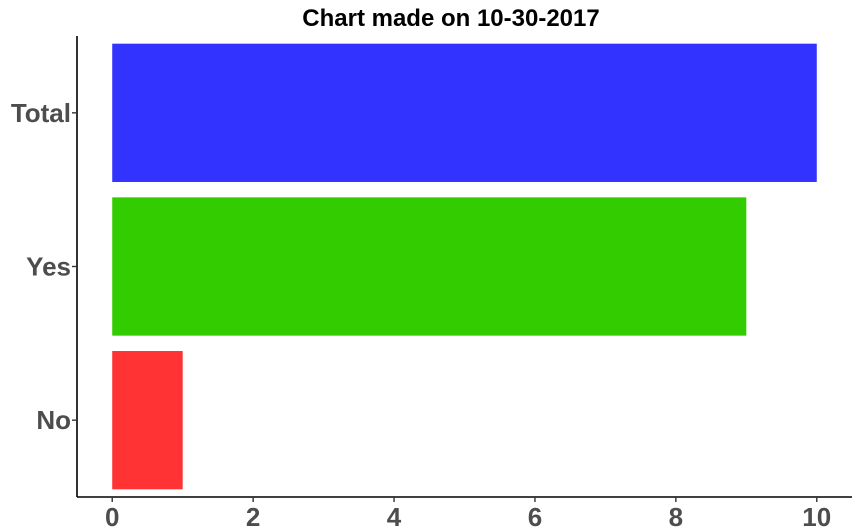 Image resolution: width=861 pixels, height=531 pixels. What do you see at coordinates (112, 516) in the screenshot?
I see `x-tick-label-0: 0` at bounding box center [112, 516].